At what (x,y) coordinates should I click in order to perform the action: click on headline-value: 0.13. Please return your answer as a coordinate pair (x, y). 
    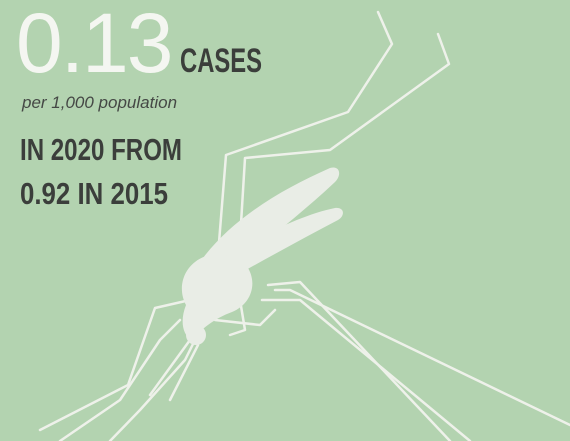
    Looking at the image, I should click on (94, 45).